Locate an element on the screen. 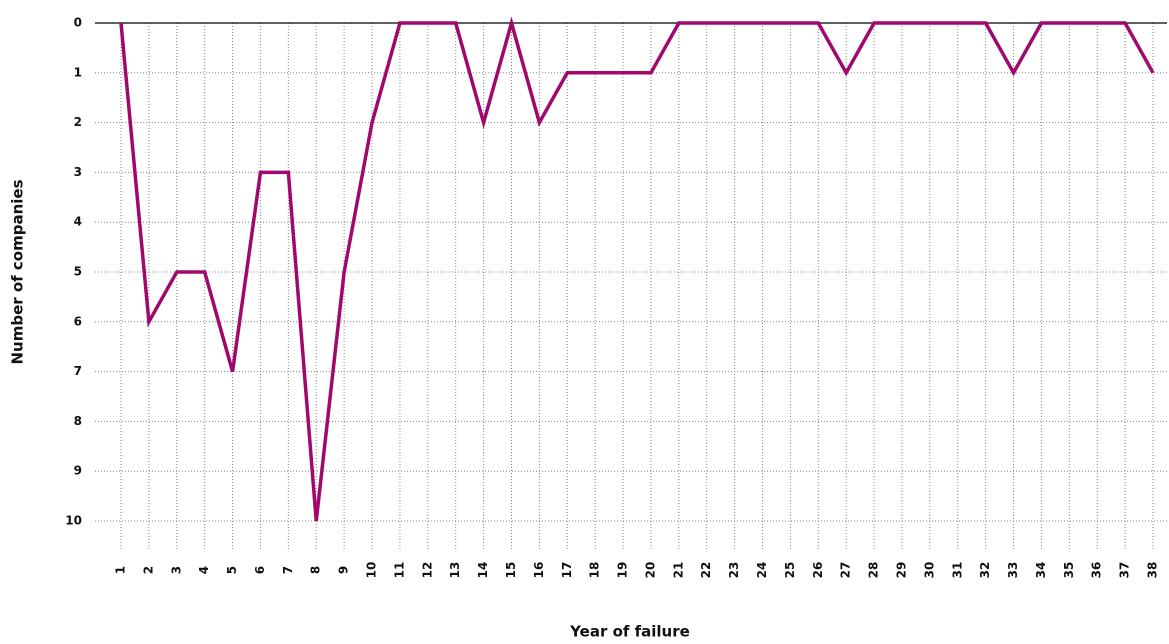  x-tick-label: 21 is located at coordinates (678, 570).